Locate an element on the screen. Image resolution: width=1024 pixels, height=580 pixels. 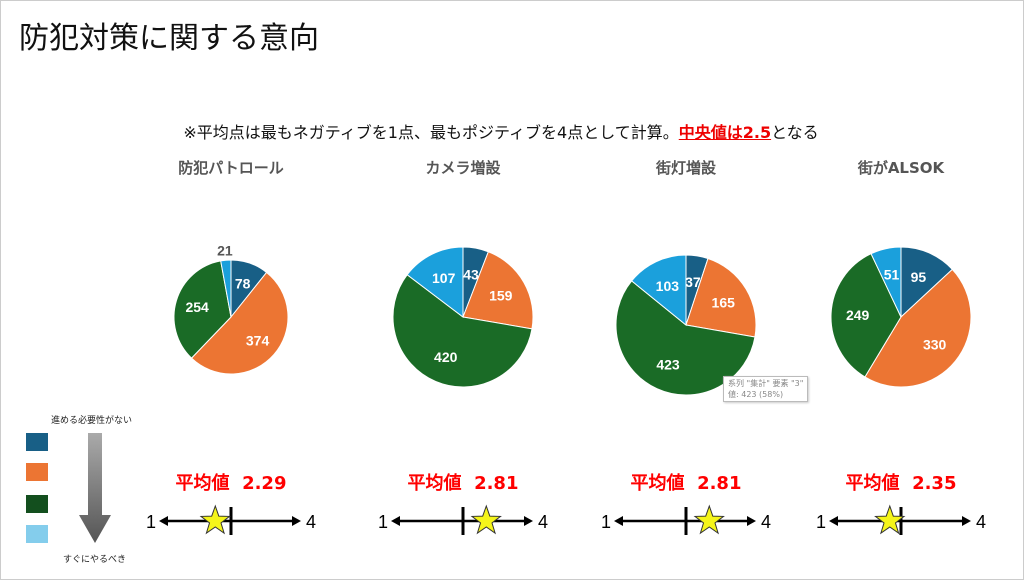
pie-chart: 37 165 423 103 is located at coordinates (686, 325).